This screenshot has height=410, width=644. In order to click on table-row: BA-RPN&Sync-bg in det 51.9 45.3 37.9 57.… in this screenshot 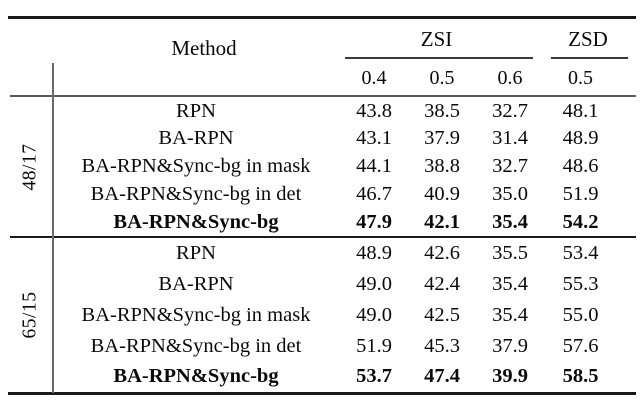, I will do `click(334, 346)`.